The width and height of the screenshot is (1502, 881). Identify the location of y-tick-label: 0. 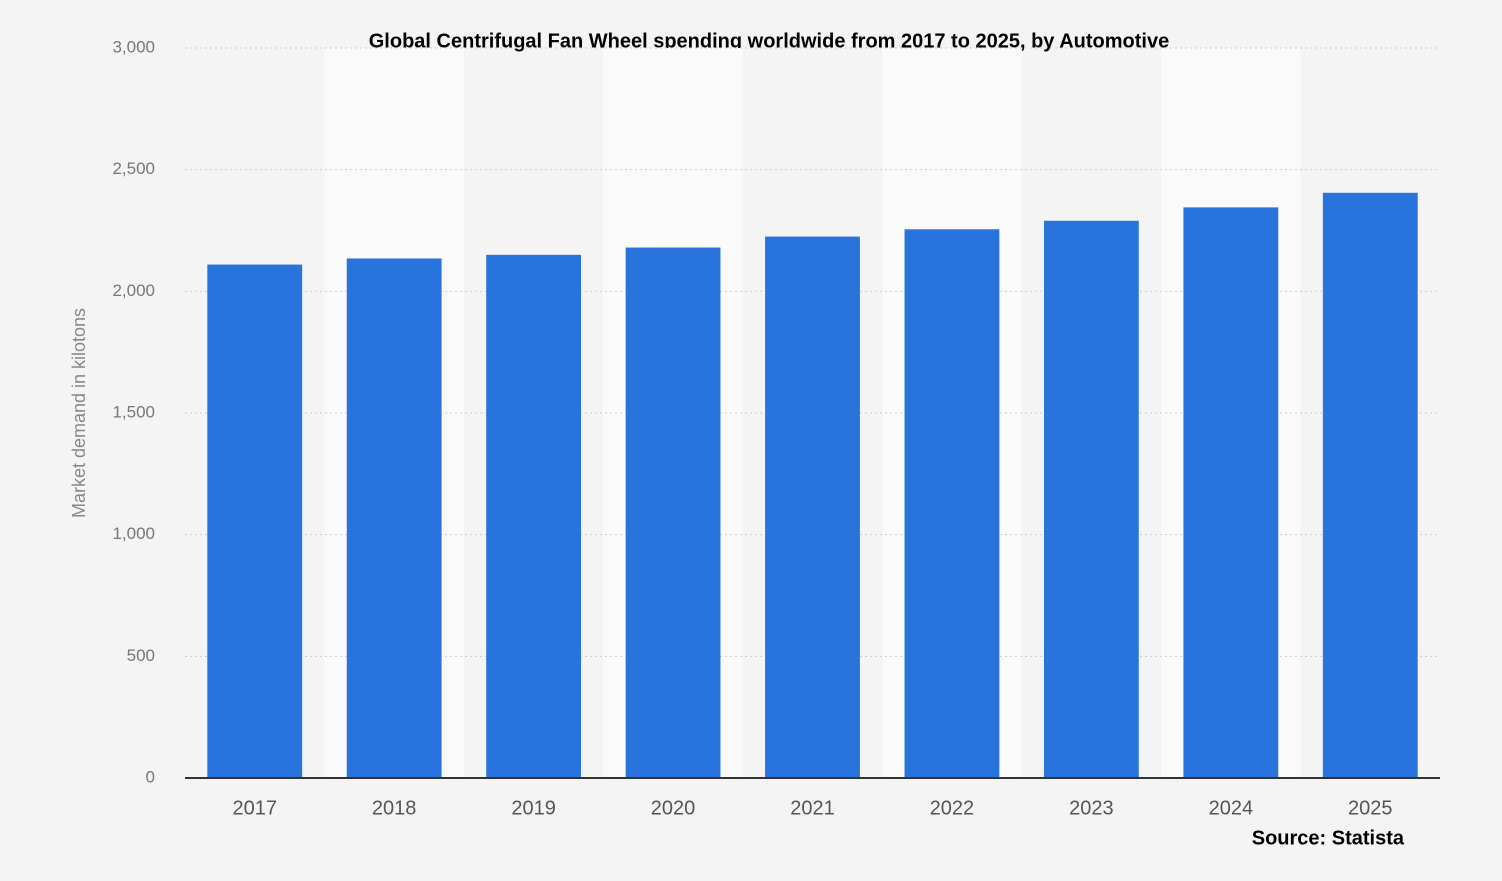
(150, 776).